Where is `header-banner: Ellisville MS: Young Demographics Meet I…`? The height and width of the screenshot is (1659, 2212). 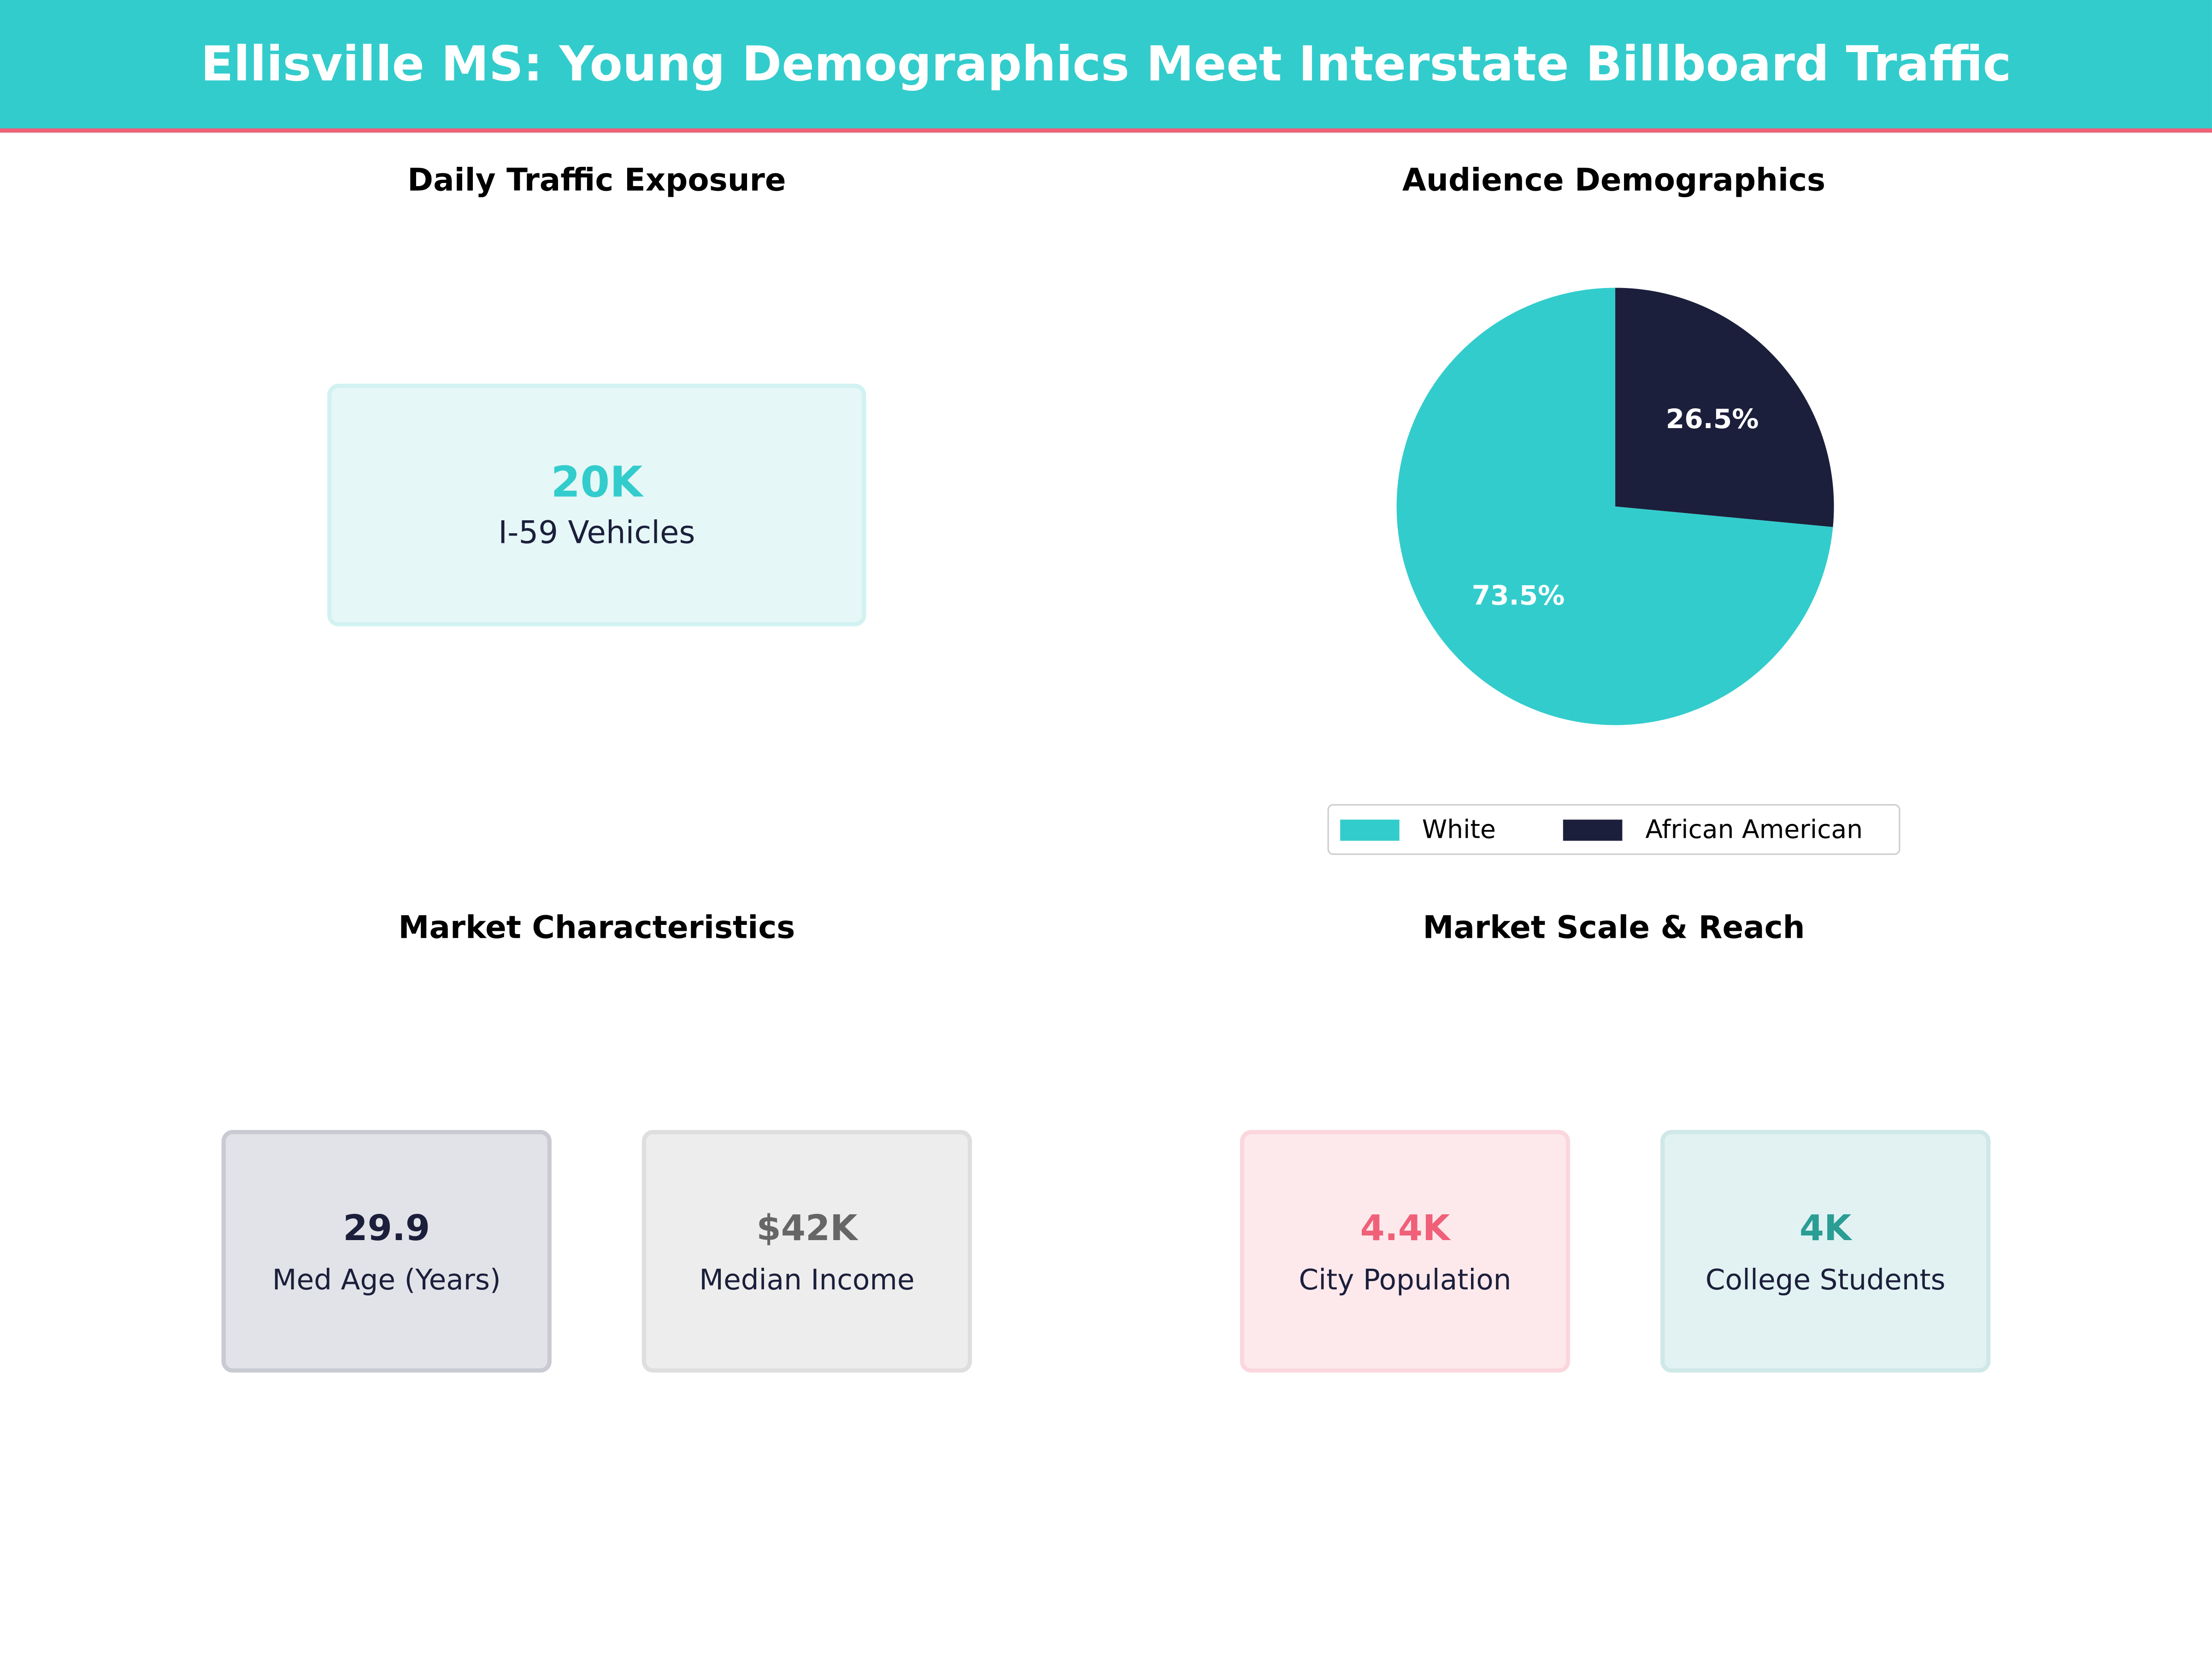 header-banner: Ellisville MS: Young Demographics Meet I… is located at coordinates (1106, 66).